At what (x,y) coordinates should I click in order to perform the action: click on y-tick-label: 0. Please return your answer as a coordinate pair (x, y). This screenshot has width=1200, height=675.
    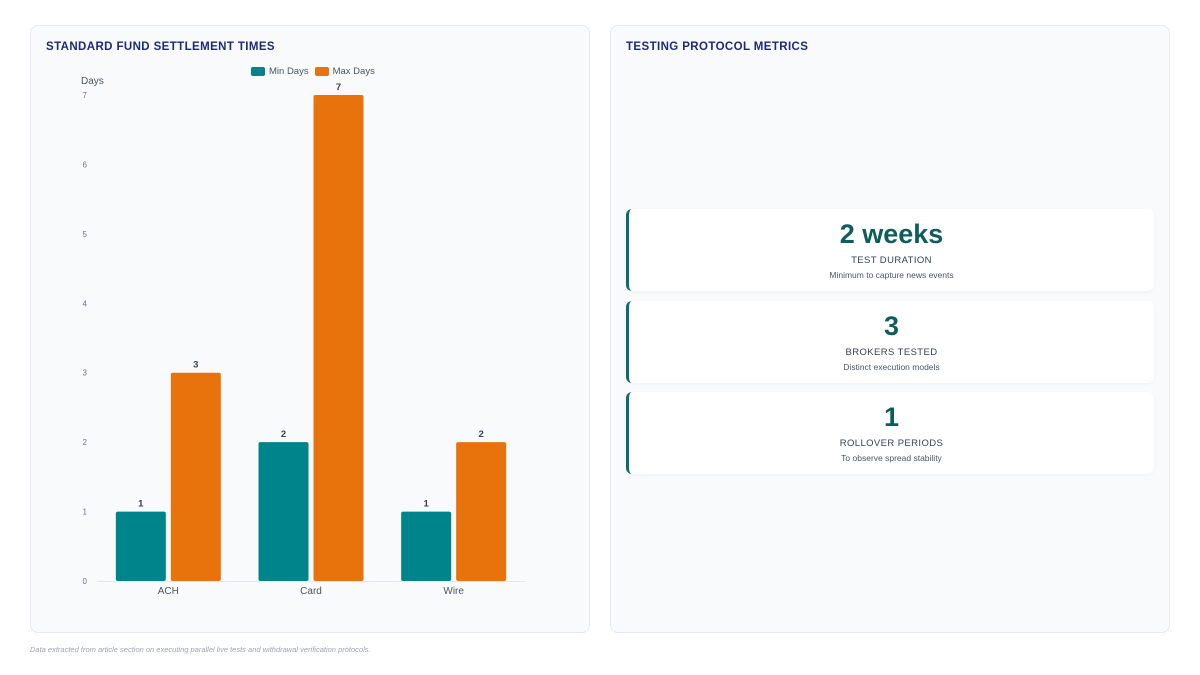
    Looking at the image, I should click on (85, 581).